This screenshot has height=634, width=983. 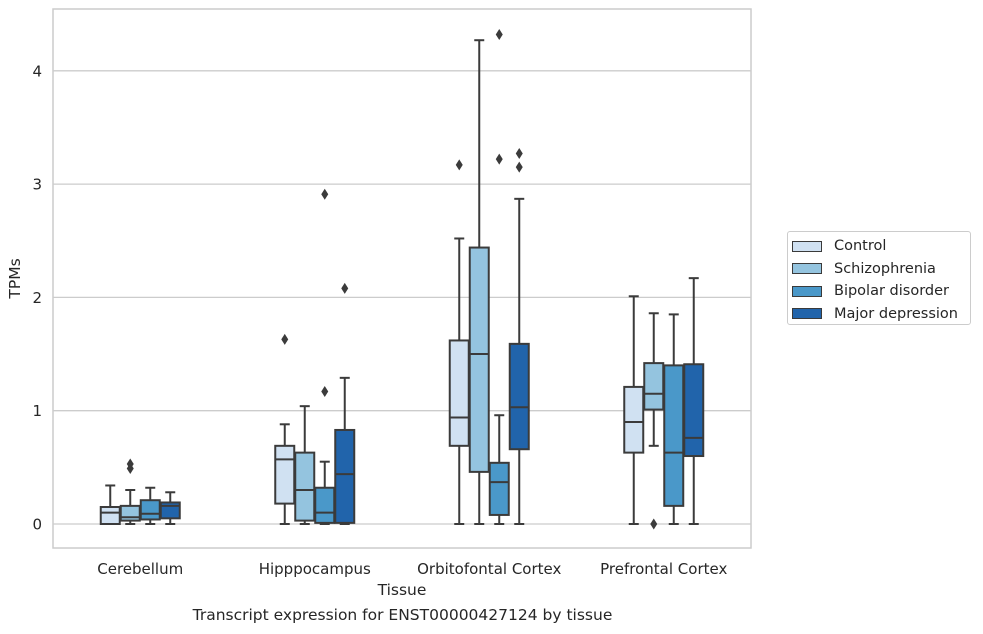 I want to click on legend-item: Schizophrenia, so click(x=881, y=269).